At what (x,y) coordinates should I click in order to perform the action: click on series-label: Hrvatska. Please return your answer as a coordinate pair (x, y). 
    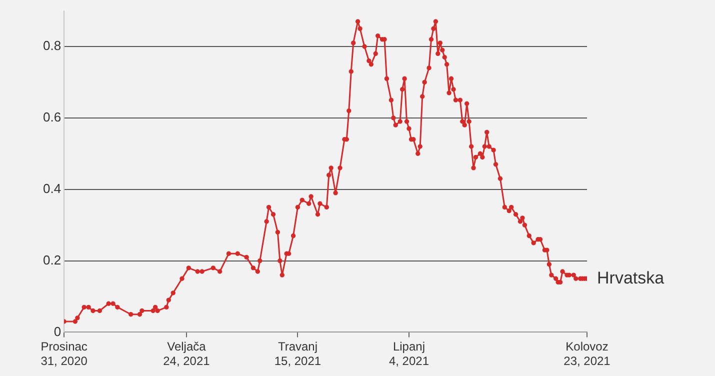
    Looking at the image, I should click on (631, 278).